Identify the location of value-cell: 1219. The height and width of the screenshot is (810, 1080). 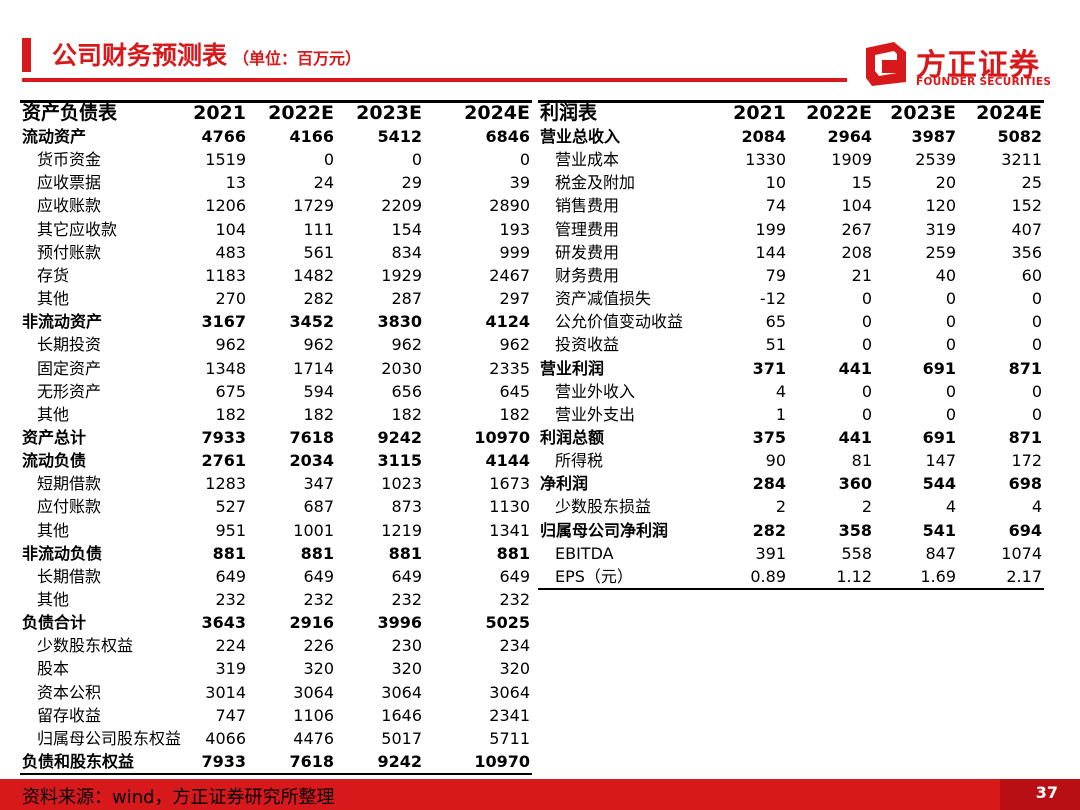
(401, 530).